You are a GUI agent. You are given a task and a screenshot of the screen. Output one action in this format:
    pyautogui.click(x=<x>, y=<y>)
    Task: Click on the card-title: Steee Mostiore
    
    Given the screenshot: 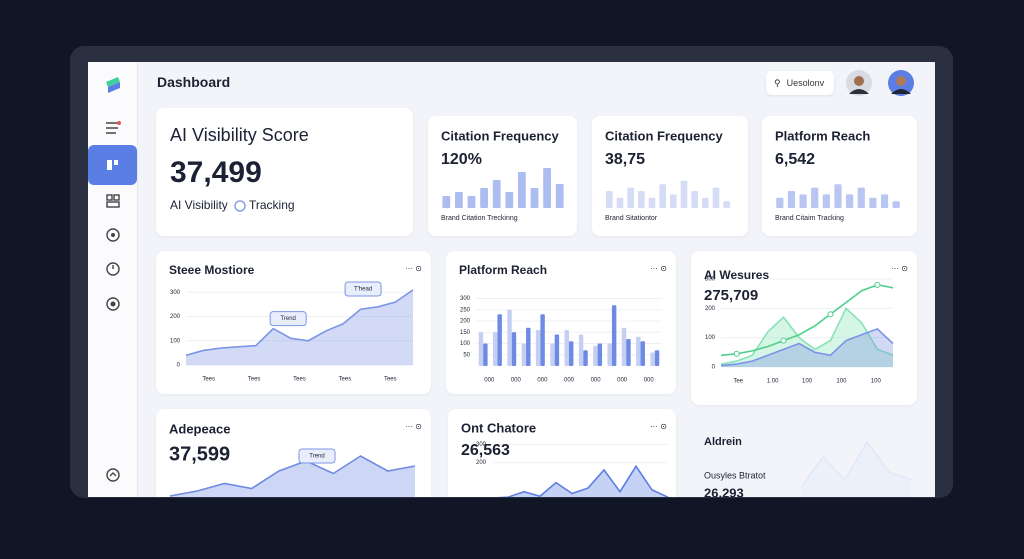 What is the action you would take?
    pyautogui.click(x=212, y=270)
    